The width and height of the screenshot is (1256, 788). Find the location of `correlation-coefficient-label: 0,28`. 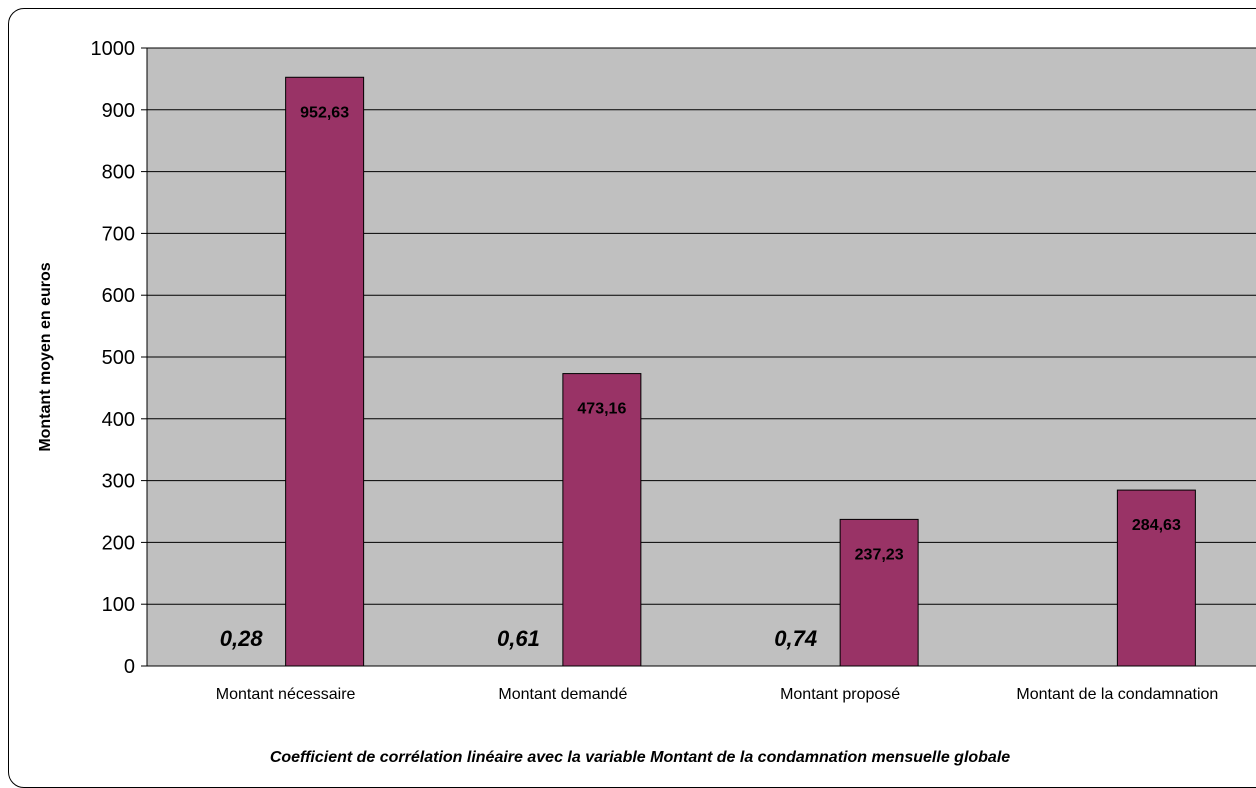

correlation-coefficient-label: 0,28 is located at coordinates (242, 638).